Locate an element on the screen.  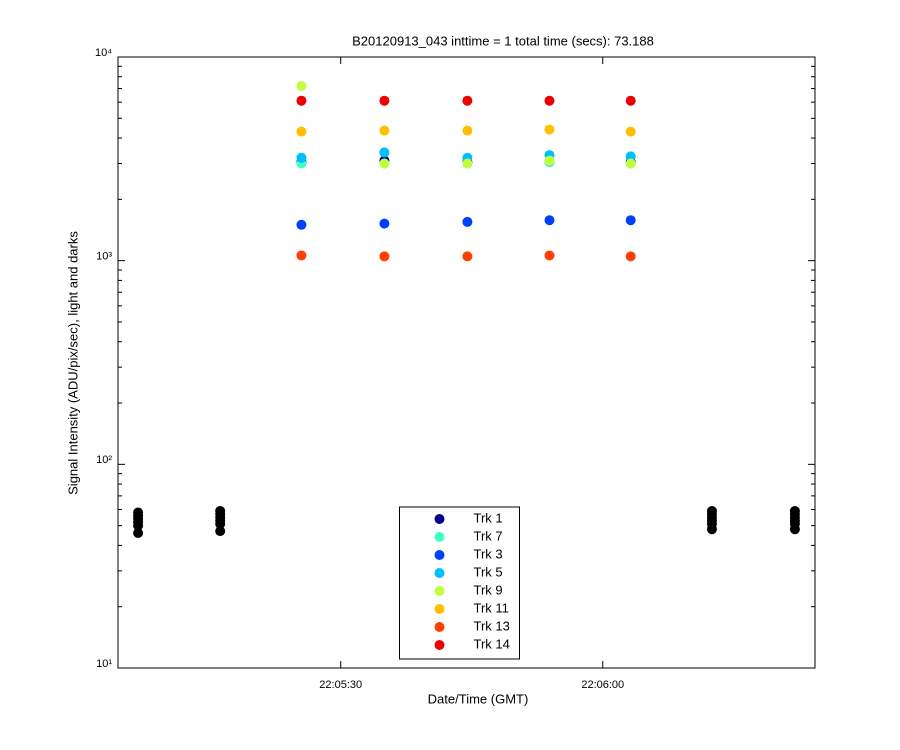
legend-box is located at coordinates (459, 583).